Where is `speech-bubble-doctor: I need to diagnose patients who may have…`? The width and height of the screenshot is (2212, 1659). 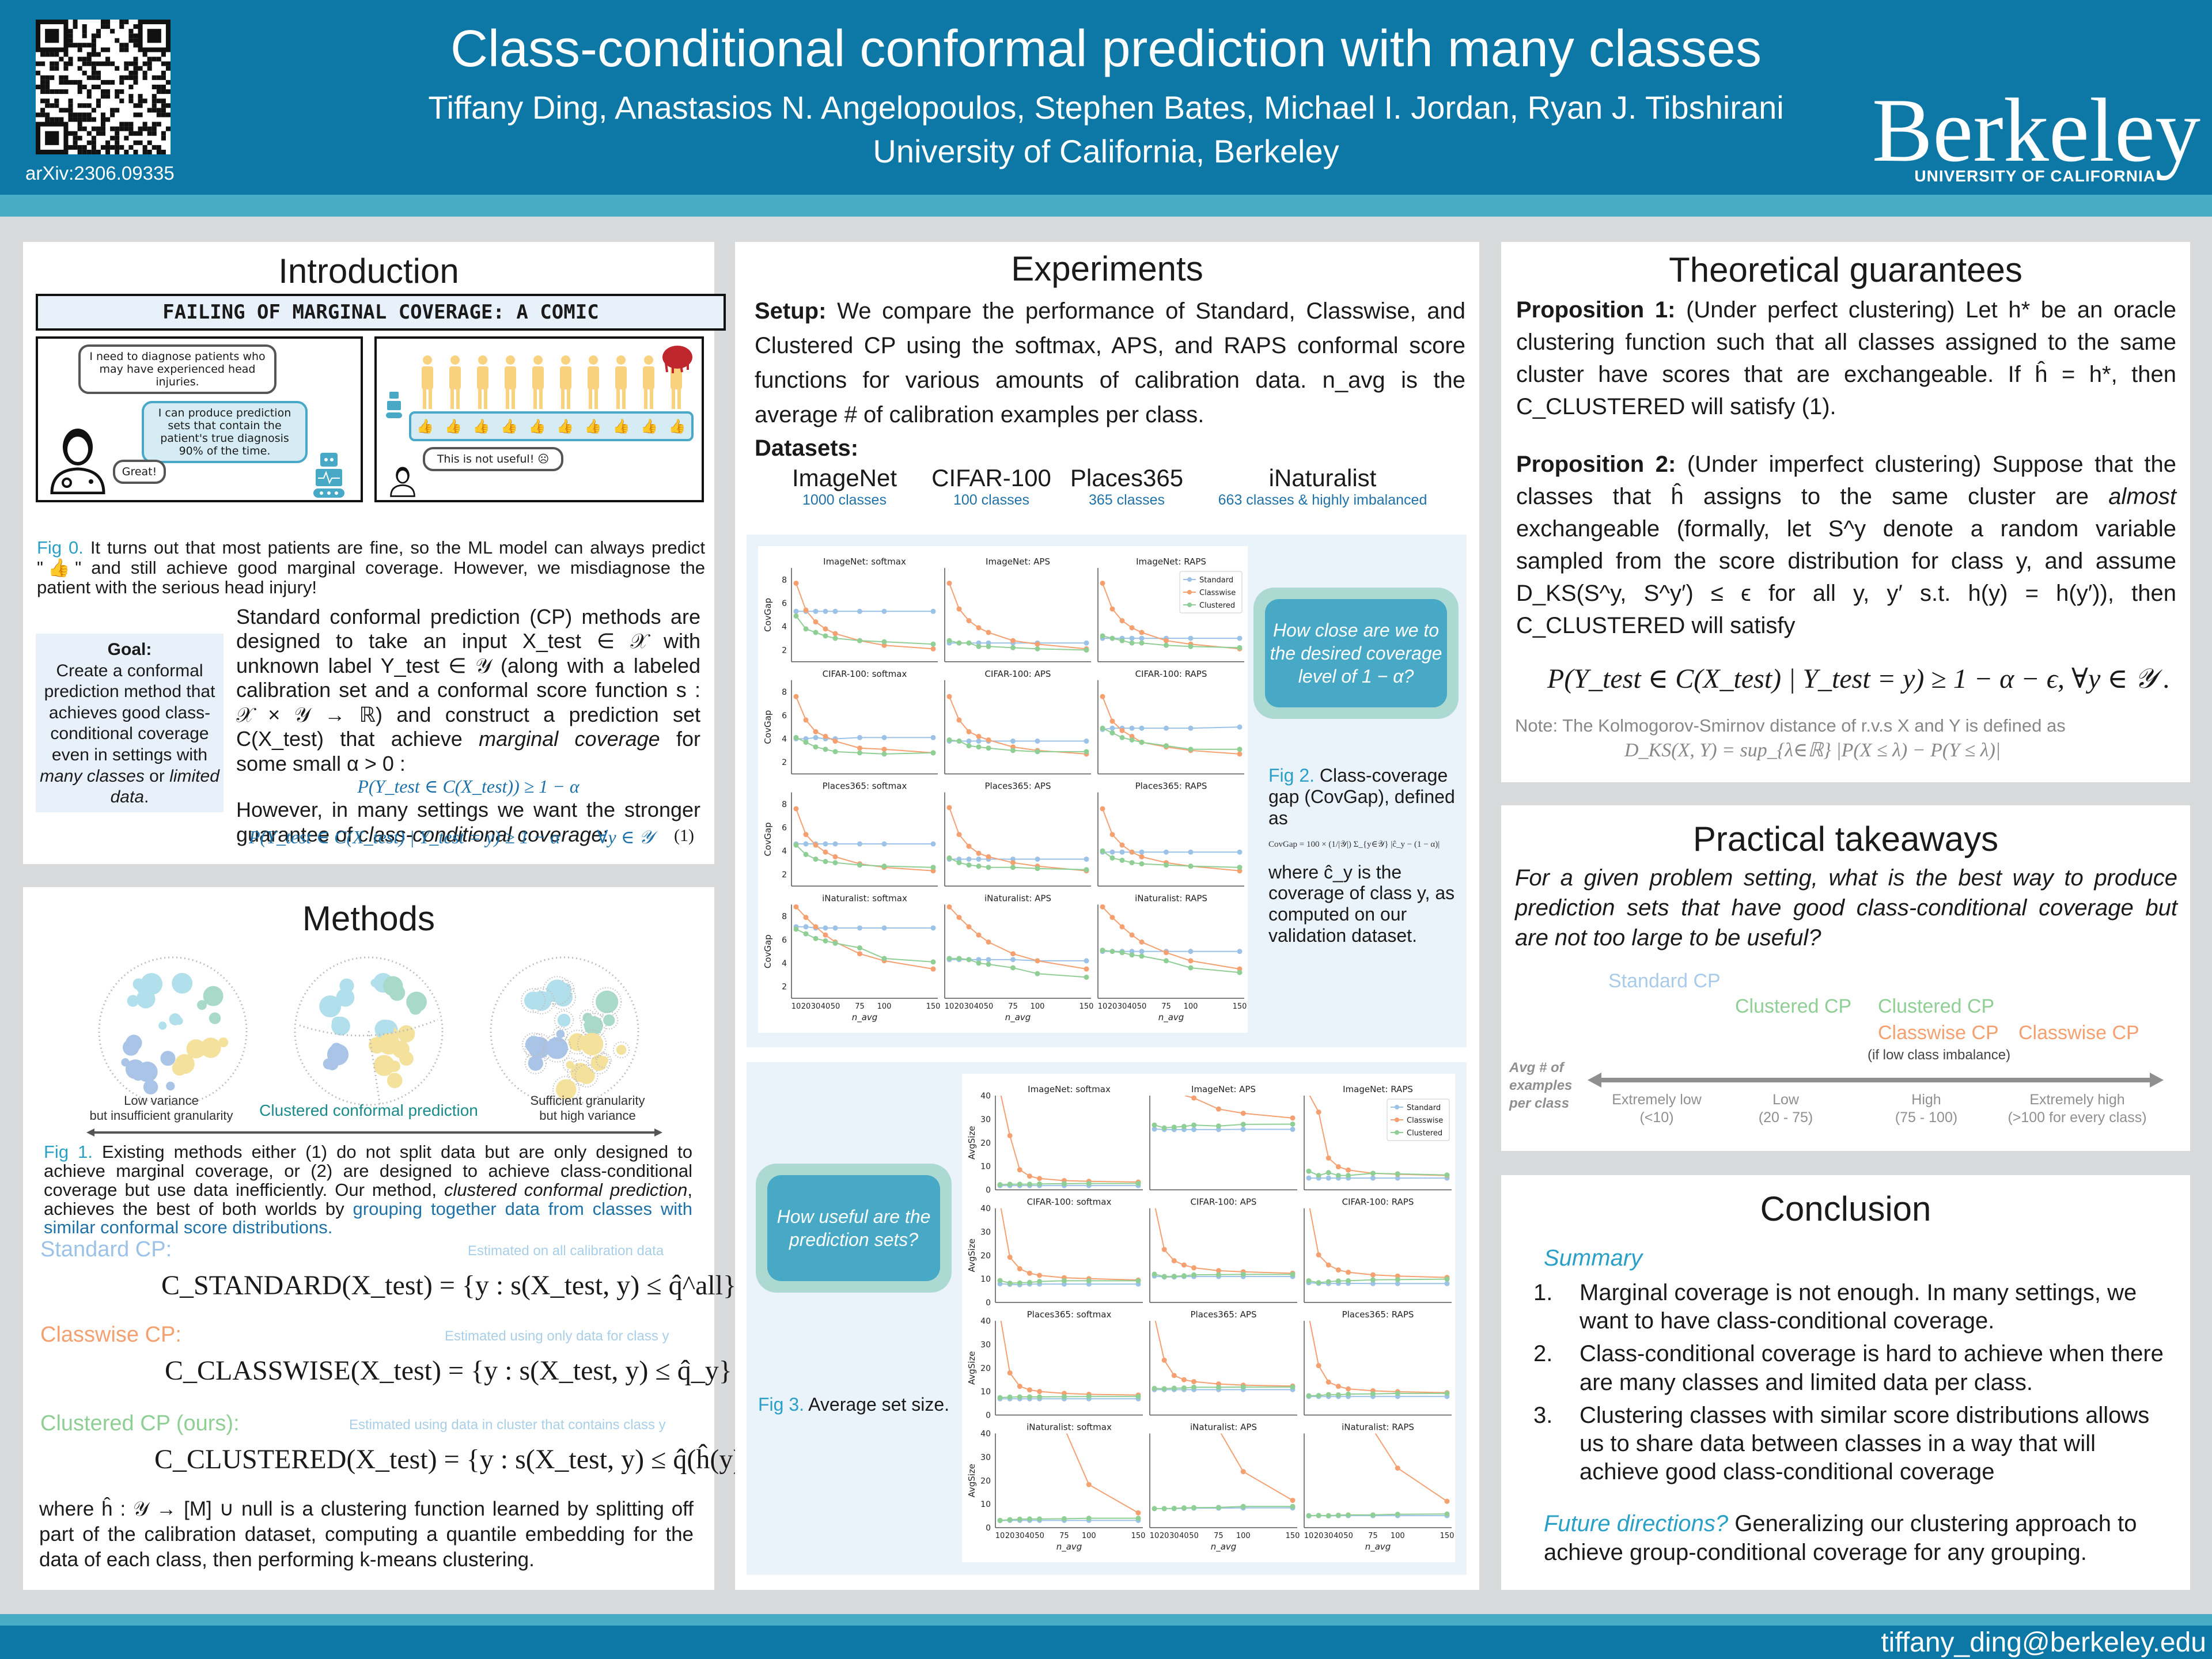 speech-bubble-doctor: I need to diagnose patients who may have… is located at coordinates (177, 369).